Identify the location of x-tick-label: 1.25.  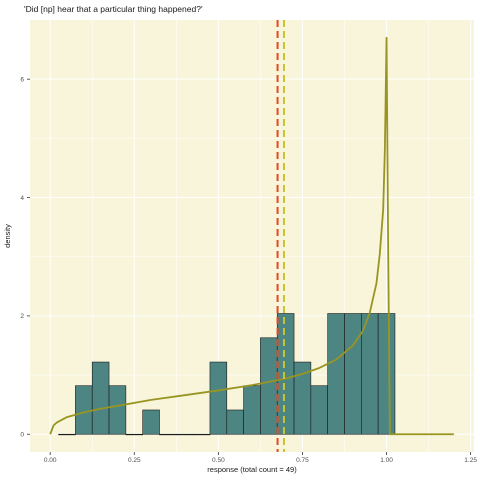
(470, 460).